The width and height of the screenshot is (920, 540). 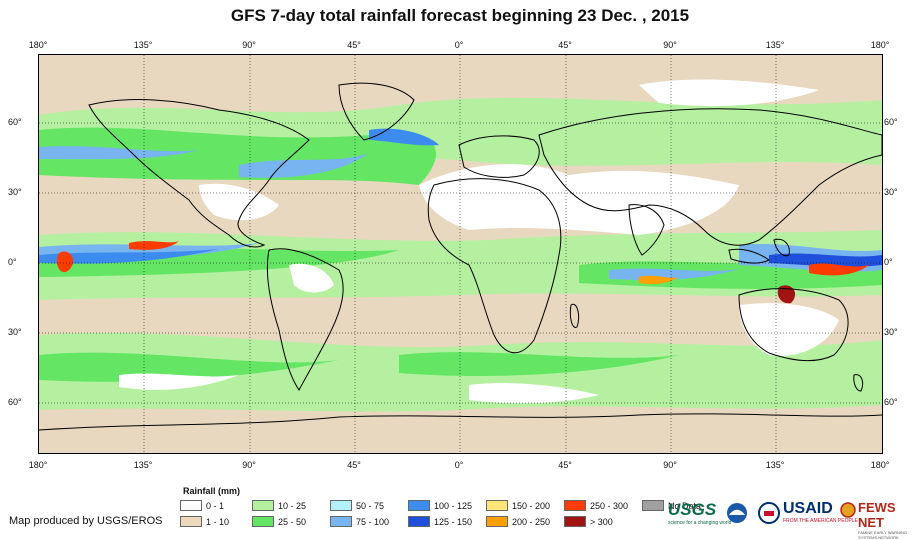 What do you see at coordinates (373, 521) in the screenshot?
I see `legend-label: 75 - 100` at bounding box center [373, 521].